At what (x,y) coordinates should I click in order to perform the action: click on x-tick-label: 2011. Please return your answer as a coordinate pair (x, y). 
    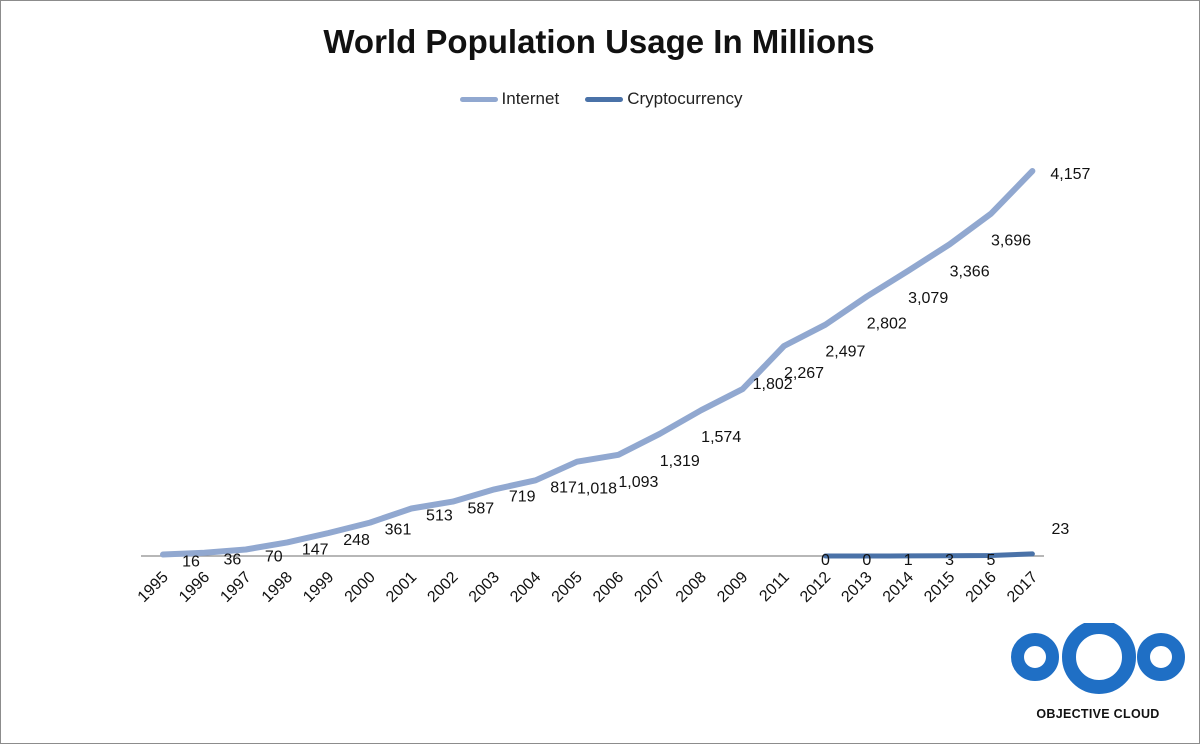
    Looking at the image, I should click on (774, 587).